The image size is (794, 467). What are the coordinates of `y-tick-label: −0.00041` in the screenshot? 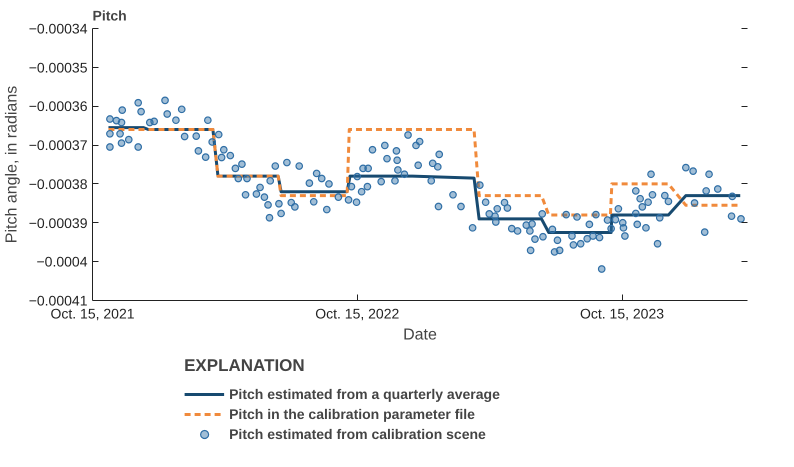 It's located at (58, 300).